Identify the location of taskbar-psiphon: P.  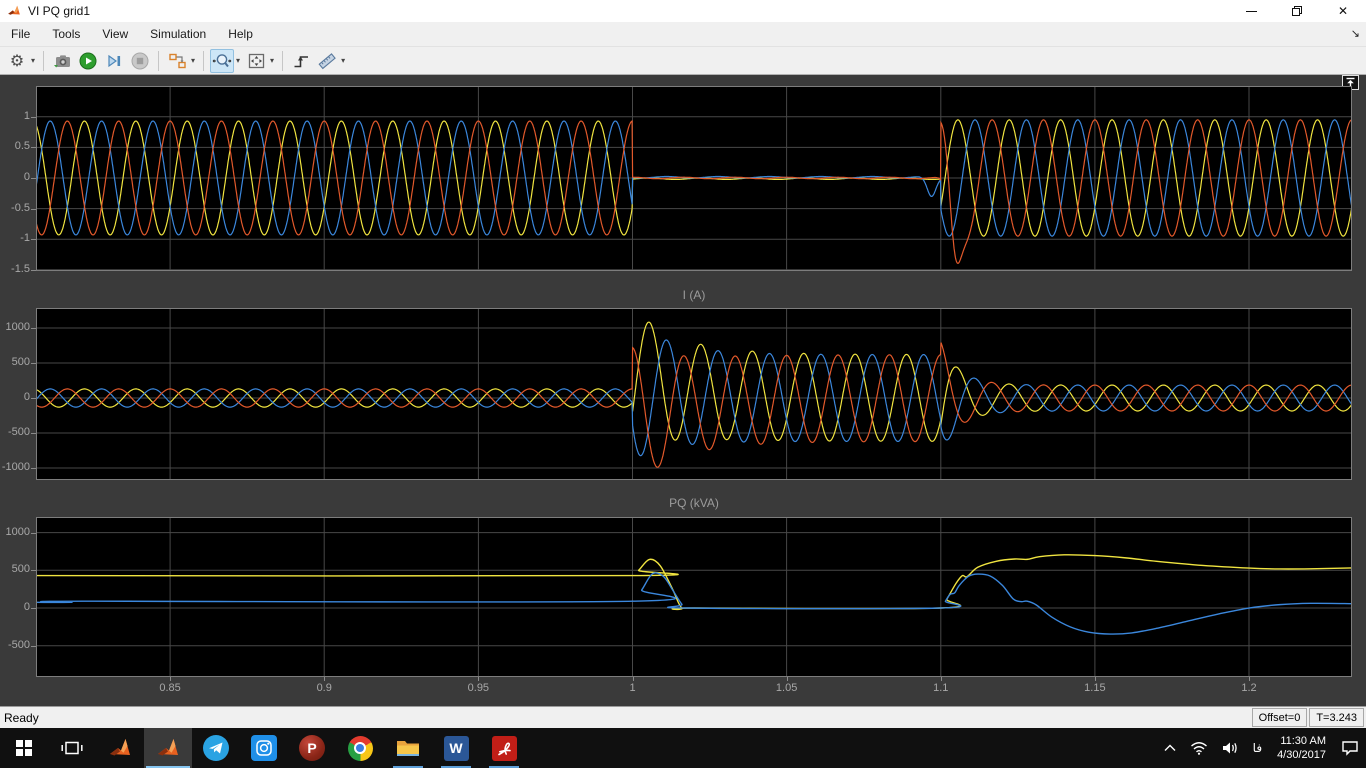
(312, 748).